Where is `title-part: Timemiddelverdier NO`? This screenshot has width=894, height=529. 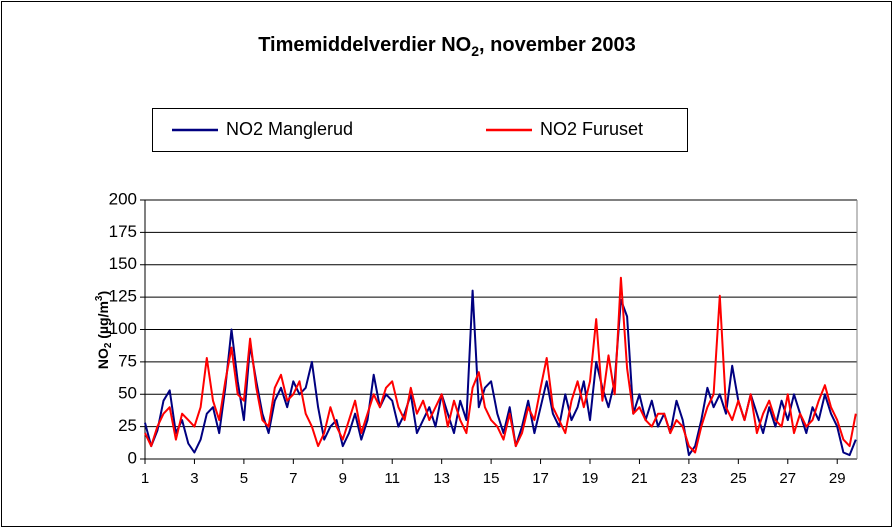 title-part: Timemiddelverdier NO is located at coordinates (364, 45).